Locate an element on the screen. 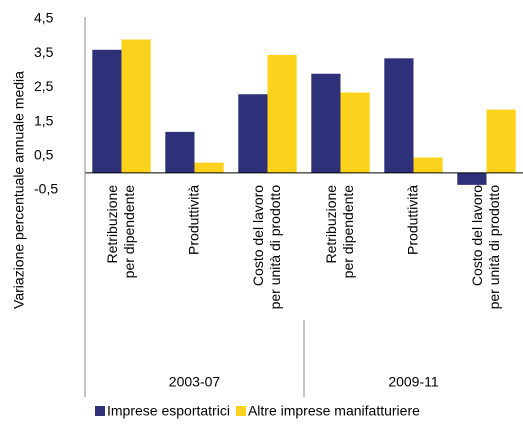  y-tick-label: -0,5 is located at coordinates (46, 189).